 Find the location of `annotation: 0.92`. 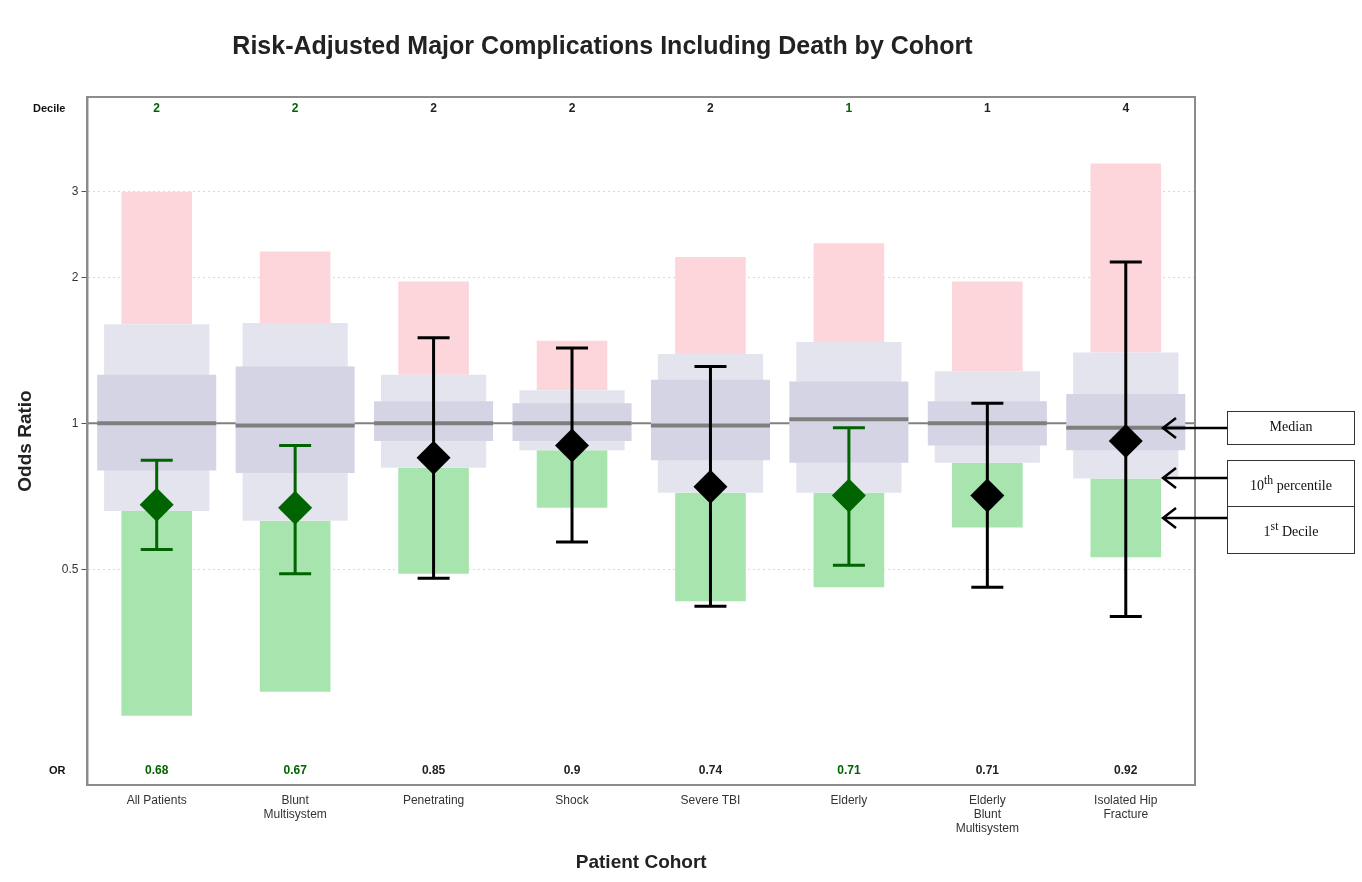

annotation: 0.92 is located at coordinates (1126, 770).